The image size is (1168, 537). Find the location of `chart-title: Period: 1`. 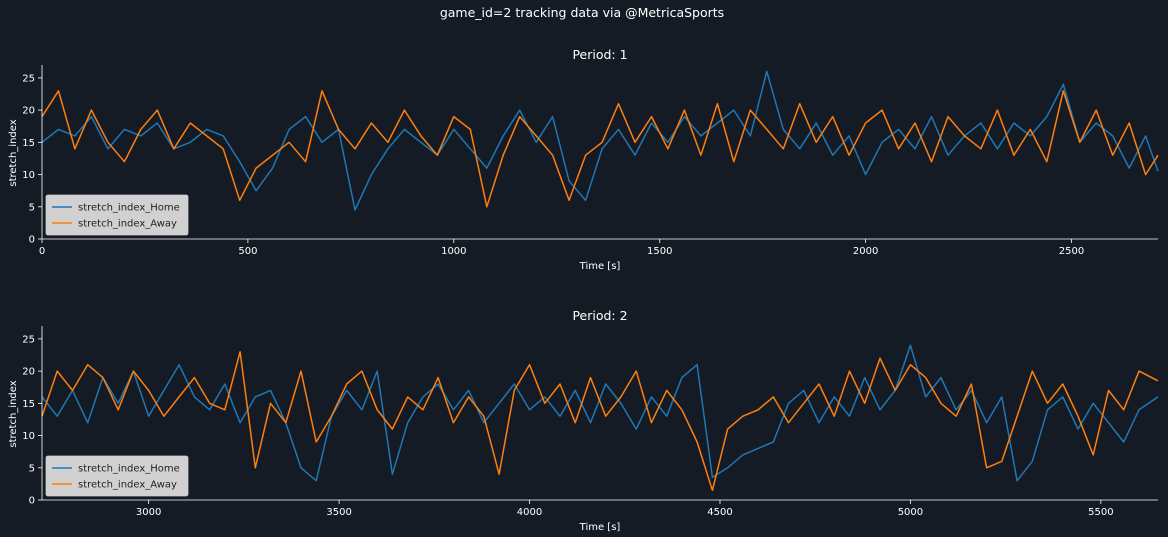

chart-title: Period: 1 is located at coordinates (599, 54).